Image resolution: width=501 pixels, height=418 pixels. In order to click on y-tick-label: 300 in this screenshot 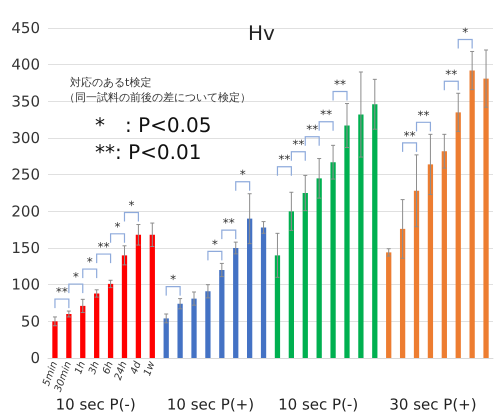, I will do `click(25, 138)`.